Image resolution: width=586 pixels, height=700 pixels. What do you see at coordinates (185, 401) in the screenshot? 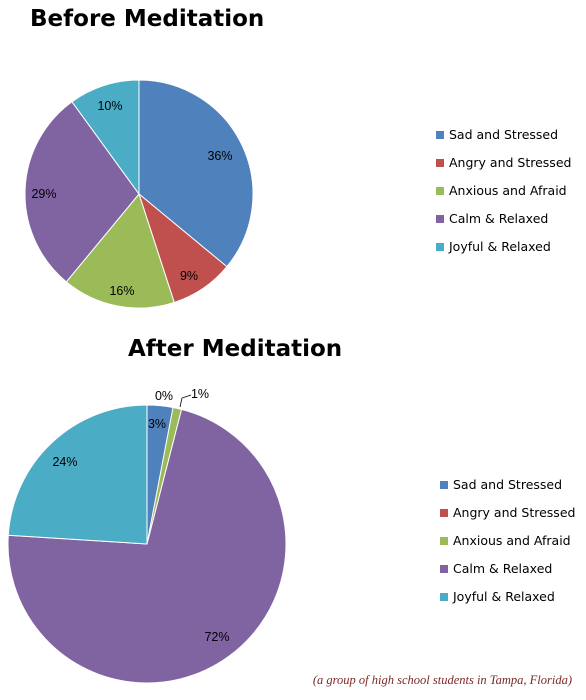
I see `data-label-leader` at bounding box center [185, 401].